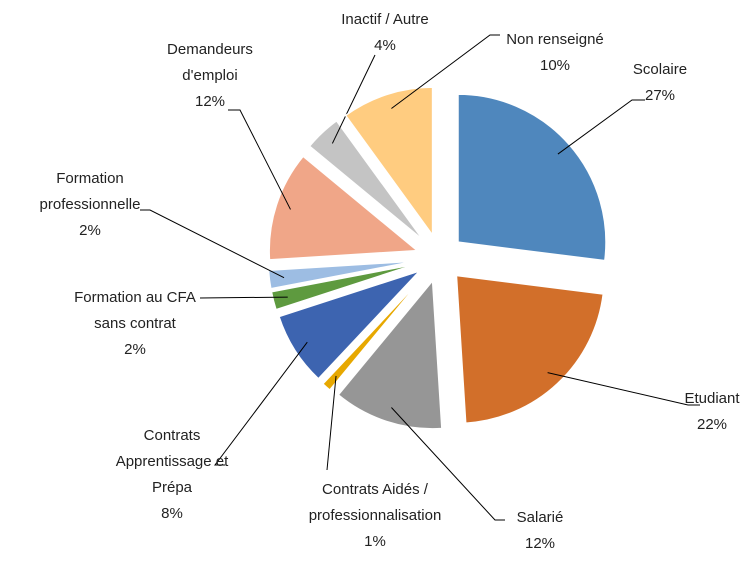 The image size is (755, 574). Describe the element at coordinates (540, 517) in the screenshot. I see `slice-label: Salarié` at that location.